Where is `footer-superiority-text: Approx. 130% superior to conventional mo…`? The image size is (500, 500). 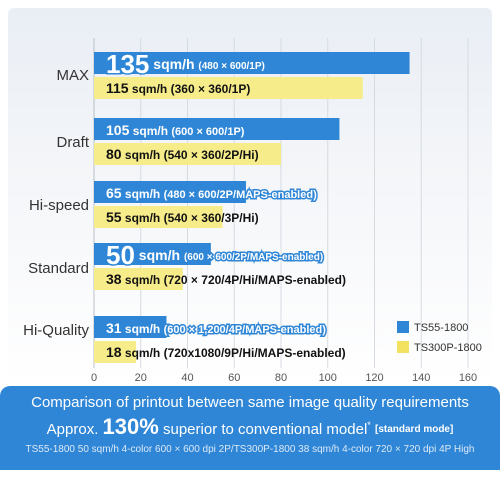
footer-superiority-text: Approx. 130% superior to conventional mo… is located at coordinates (250, 427).